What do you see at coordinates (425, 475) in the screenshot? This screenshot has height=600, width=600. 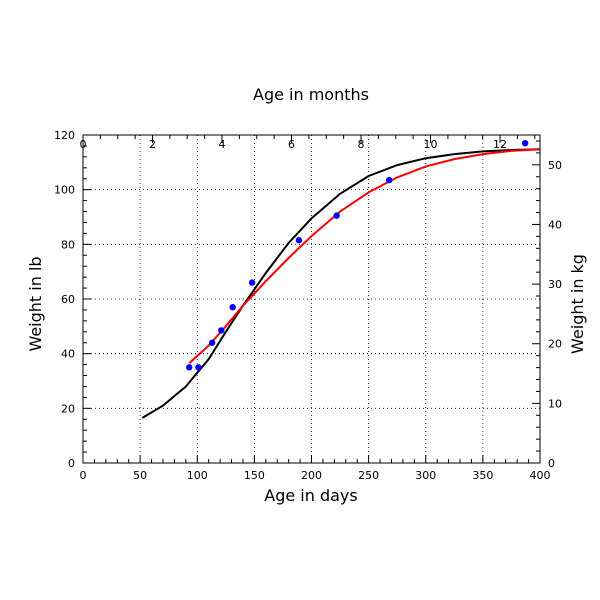 I see `x-tick-label: 300` at bounding box center [425, 475].